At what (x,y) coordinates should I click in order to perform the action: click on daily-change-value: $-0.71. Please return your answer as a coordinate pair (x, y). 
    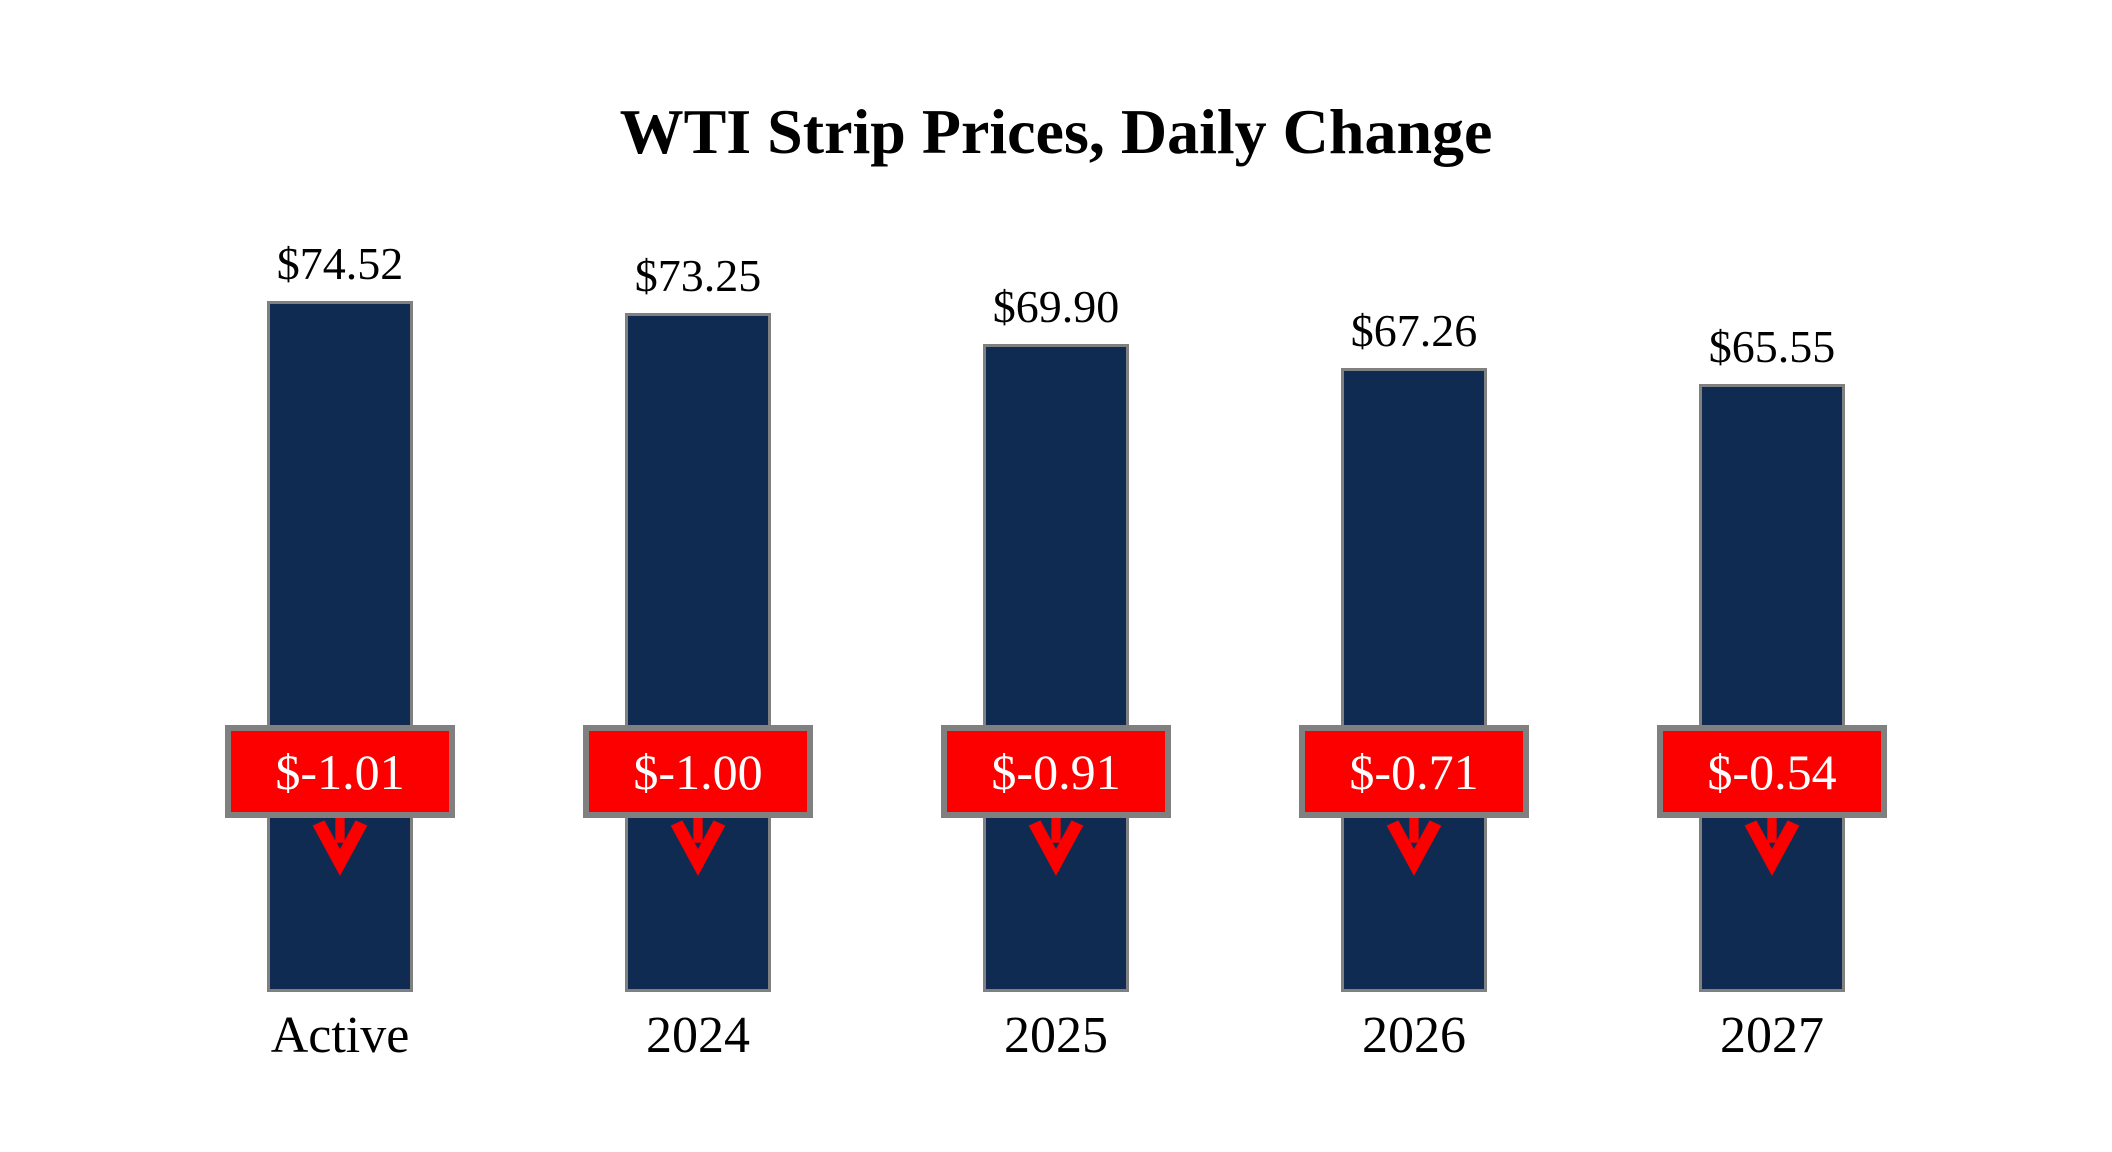
    Looking at the image, I should click on (1414, 771).